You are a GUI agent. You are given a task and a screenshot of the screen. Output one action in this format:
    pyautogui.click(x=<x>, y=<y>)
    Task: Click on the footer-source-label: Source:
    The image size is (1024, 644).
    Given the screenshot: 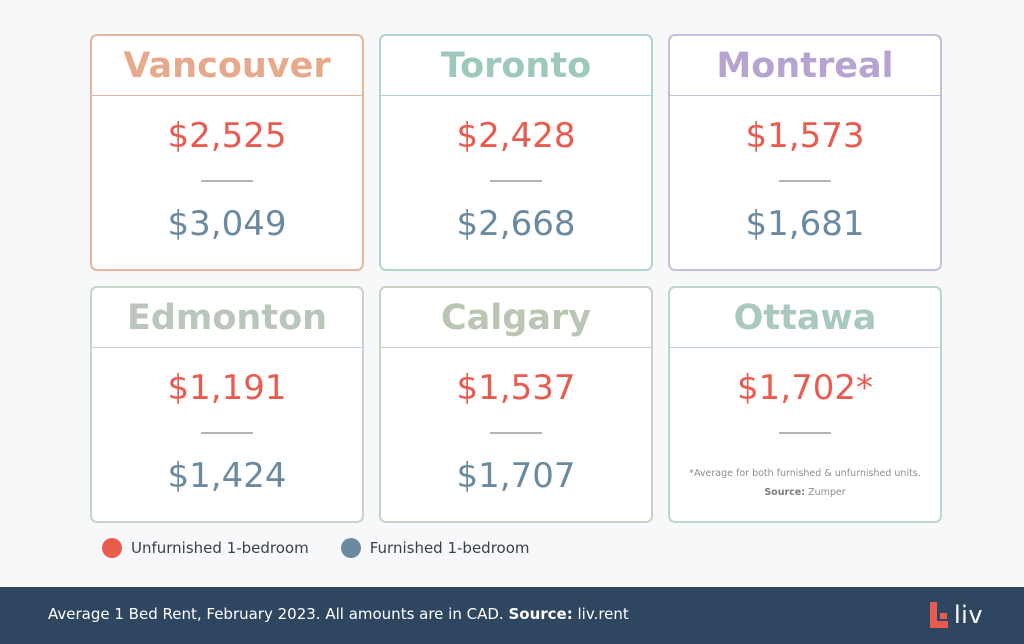 What is the action you would take?
    pyautogui.click(x=540, y=614)
    